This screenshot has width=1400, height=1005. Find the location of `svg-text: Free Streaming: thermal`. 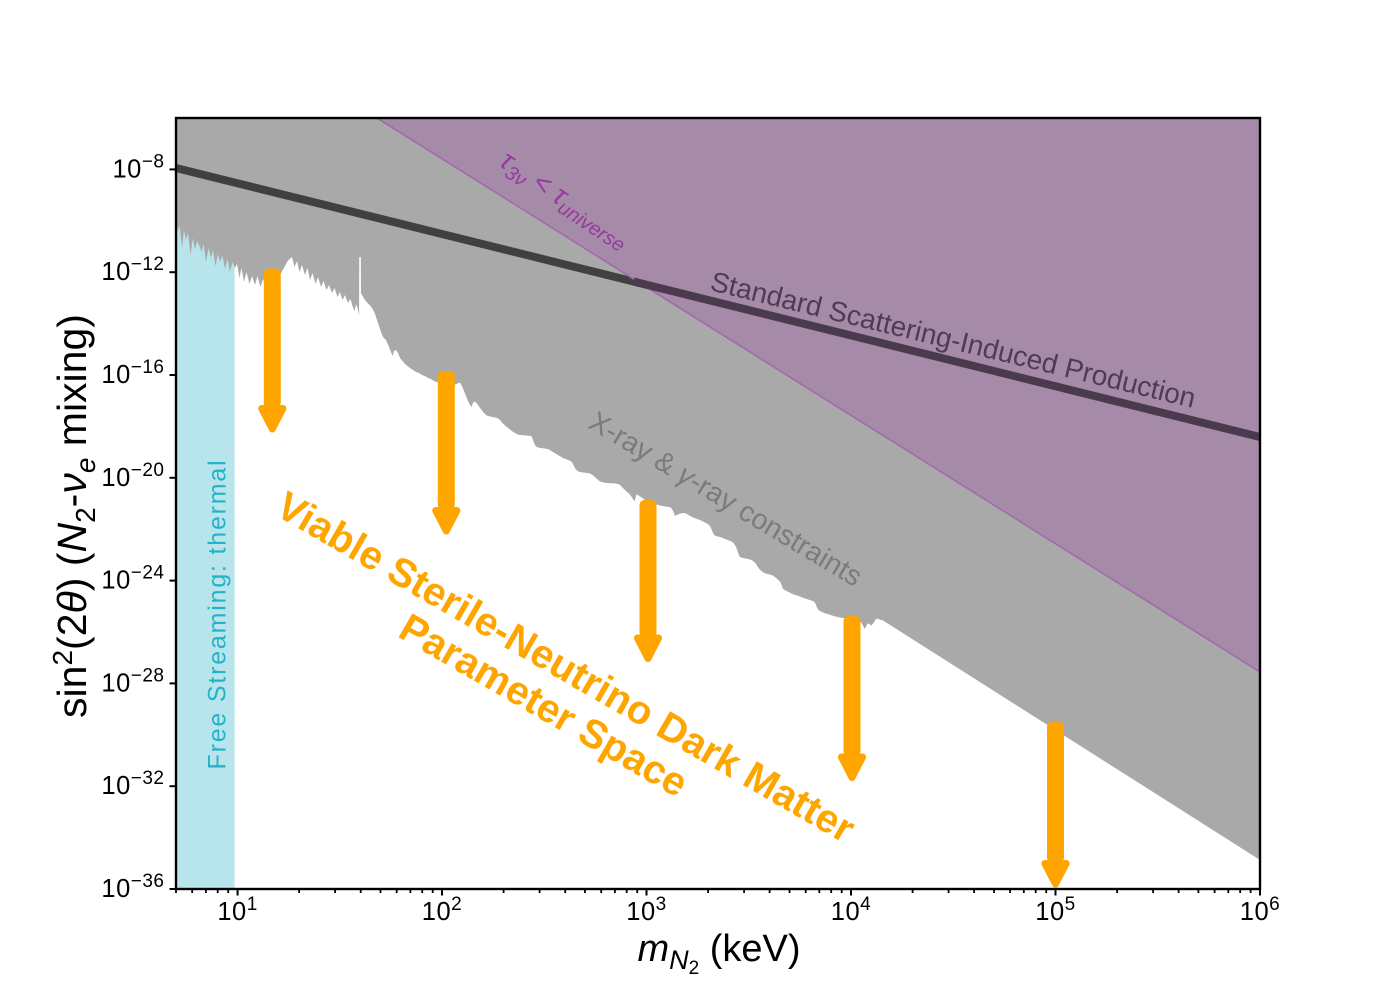

svg-text: Free Streaming: thermal is located at coordinates (218, 614).